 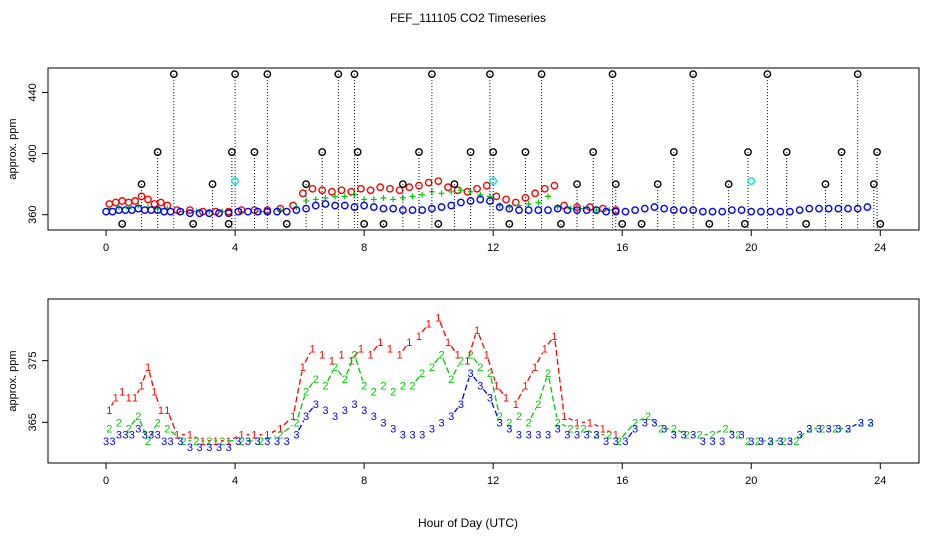 What do you see at coordinates (622, 248) in the screenshot?
I see `x-tick-label: 16` at bounding box center [622, 248].